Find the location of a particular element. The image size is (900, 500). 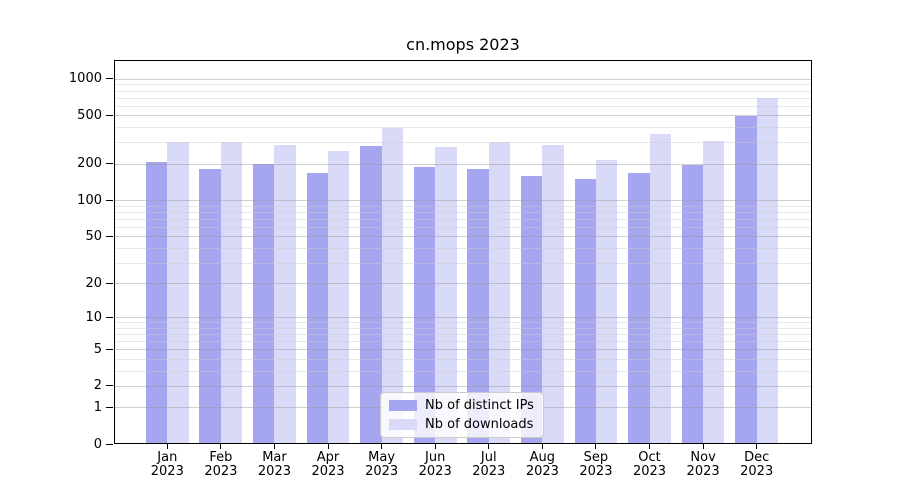

x-tick-label: Dec 2023 is located at coordinates (757, 464).